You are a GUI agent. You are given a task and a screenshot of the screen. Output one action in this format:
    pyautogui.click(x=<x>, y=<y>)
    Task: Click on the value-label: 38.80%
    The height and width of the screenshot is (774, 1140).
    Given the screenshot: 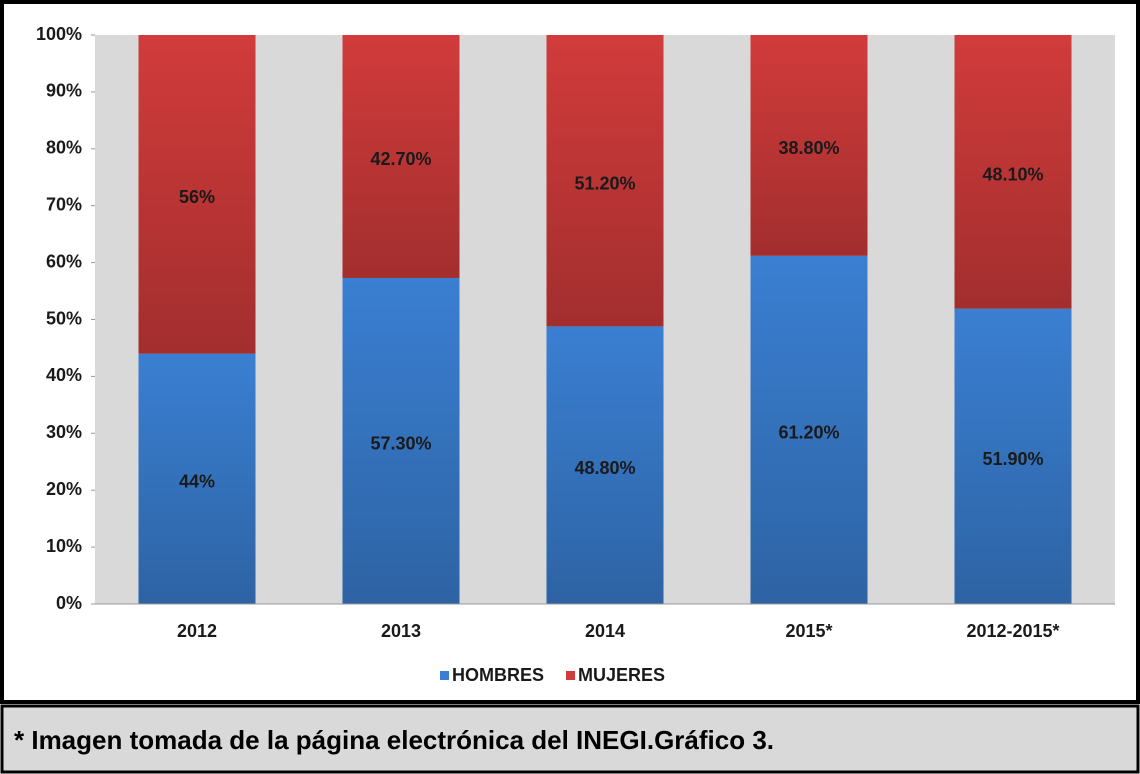 What is the action you would take?
    pyautogui.click(x=808, y=148)
    